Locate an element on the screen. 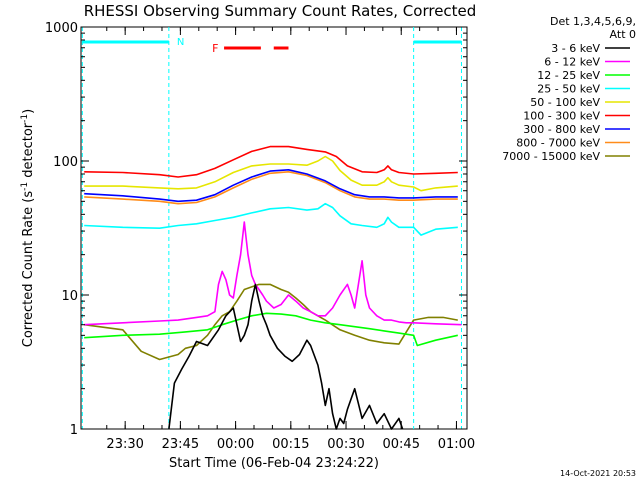 The image size is (640, 480). legend-entry-label: 50 - 100 keV is located at coordinates (565, 102).